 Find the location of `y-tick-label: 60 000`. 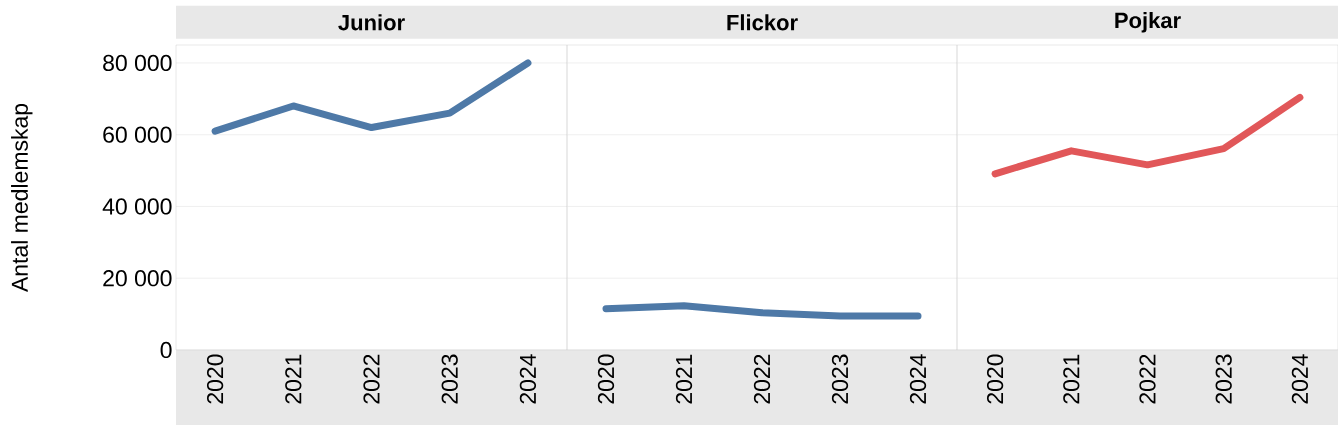

y-tick-label: 60 000 is located at coordinates (137, 134).